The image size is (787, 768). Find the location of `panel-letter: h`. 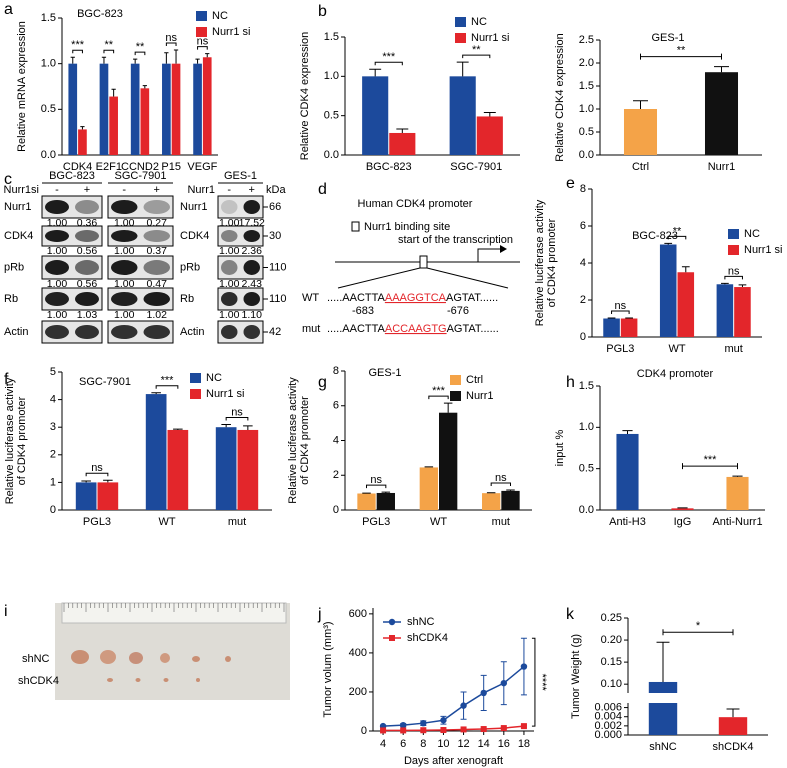

panel-letter: h is located at coordinates (570, 382).